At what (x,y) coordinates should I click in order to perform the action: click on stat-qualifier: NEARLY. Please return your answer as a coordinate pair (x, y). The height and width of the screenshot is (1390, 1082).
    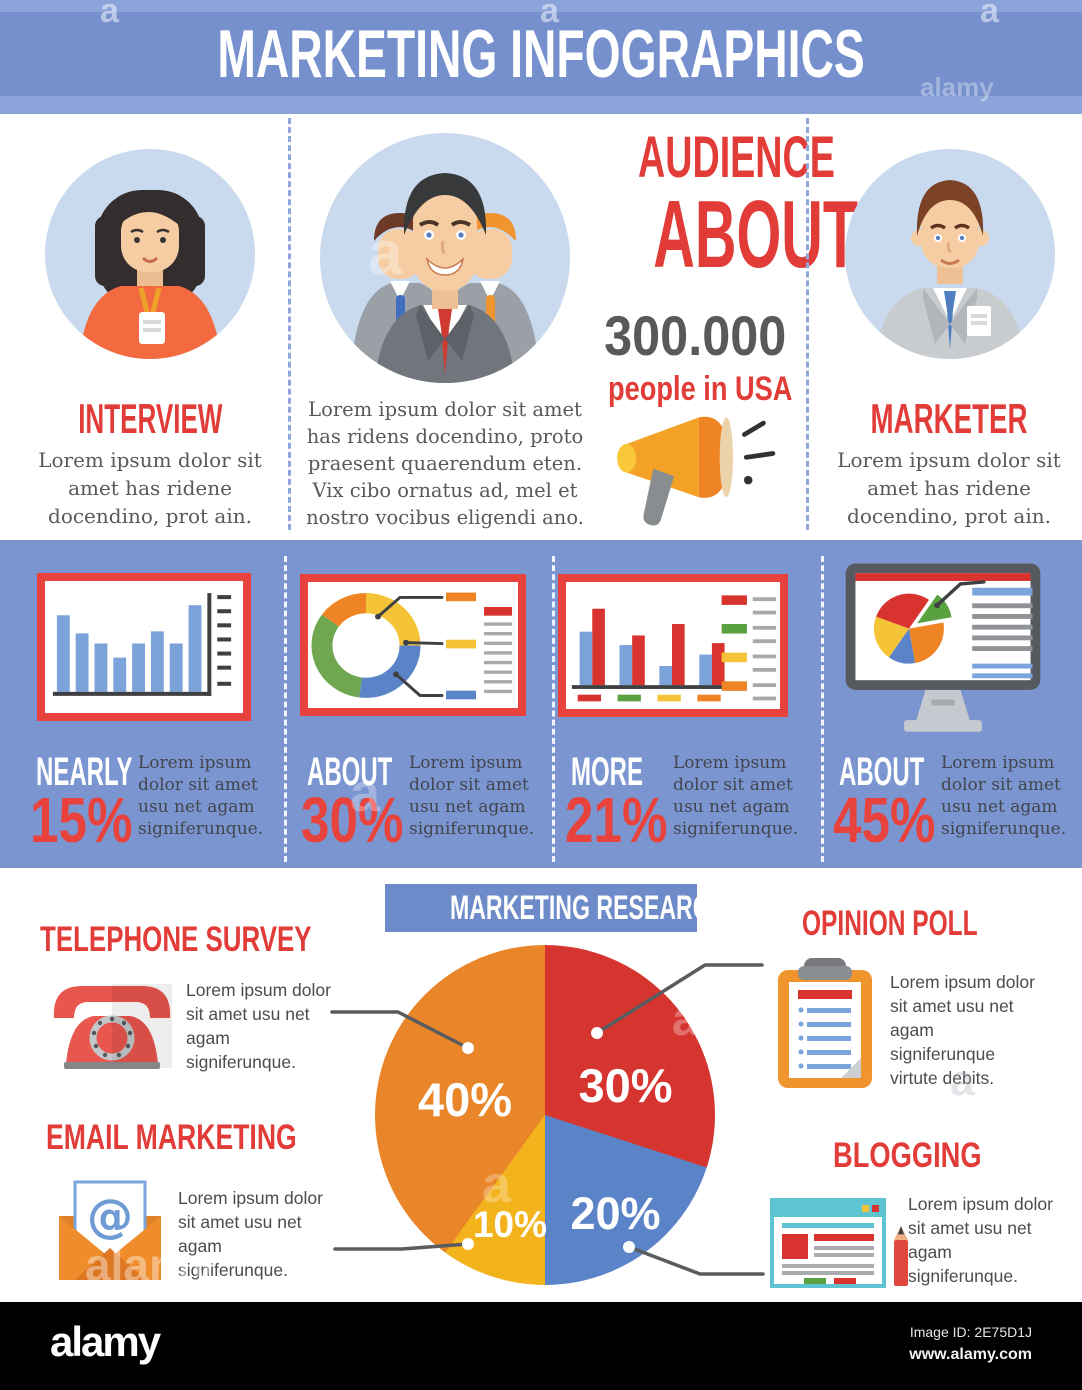
    Looking at the image, I should click on (84, 772).